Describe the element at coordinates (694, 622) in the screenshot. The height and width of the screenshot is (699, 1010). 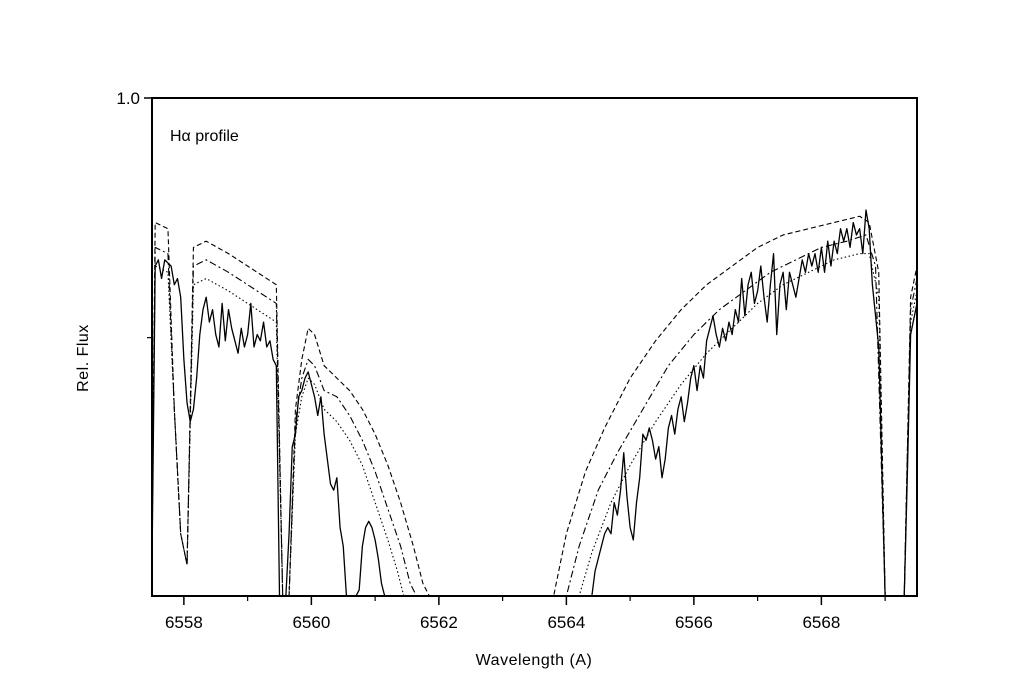
I see `x-tick-label: 6566` at that location.